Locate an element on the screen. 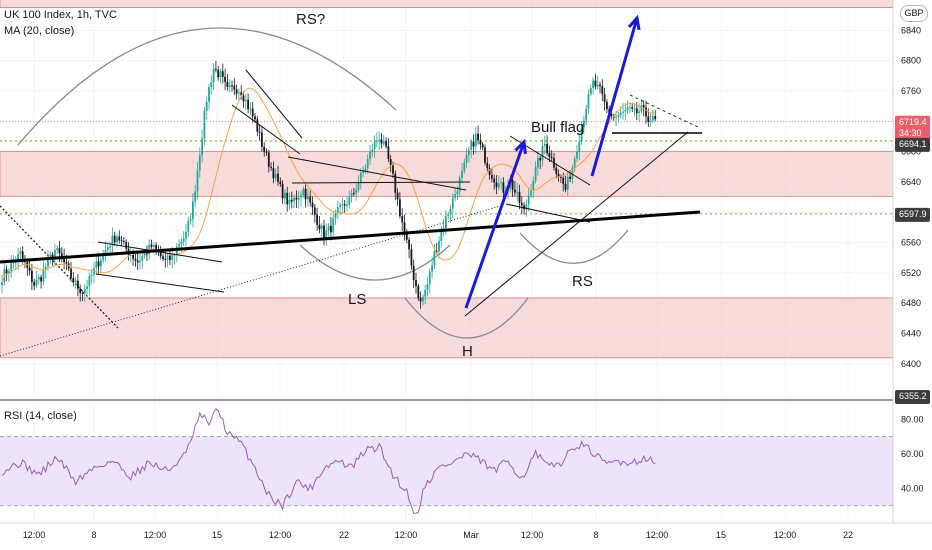 This screenshot has width=932, height=550. sr-zone is located at coordinates (447, 174).